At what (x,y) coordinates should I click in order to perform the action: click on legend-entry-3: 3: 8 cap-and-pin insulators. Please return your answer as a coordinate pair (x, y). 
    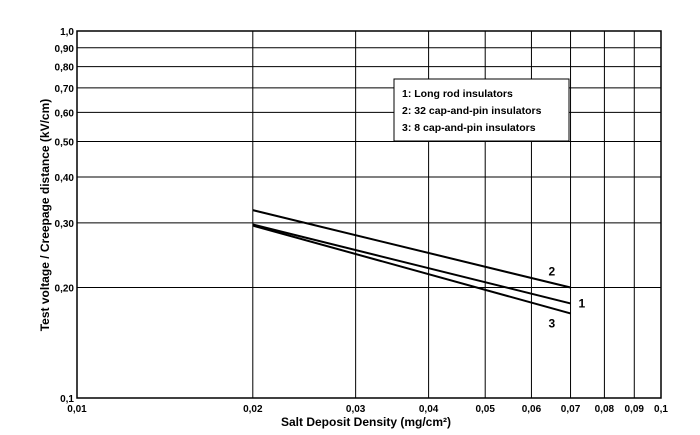
    Looking at the image, I should click on (469, 128).